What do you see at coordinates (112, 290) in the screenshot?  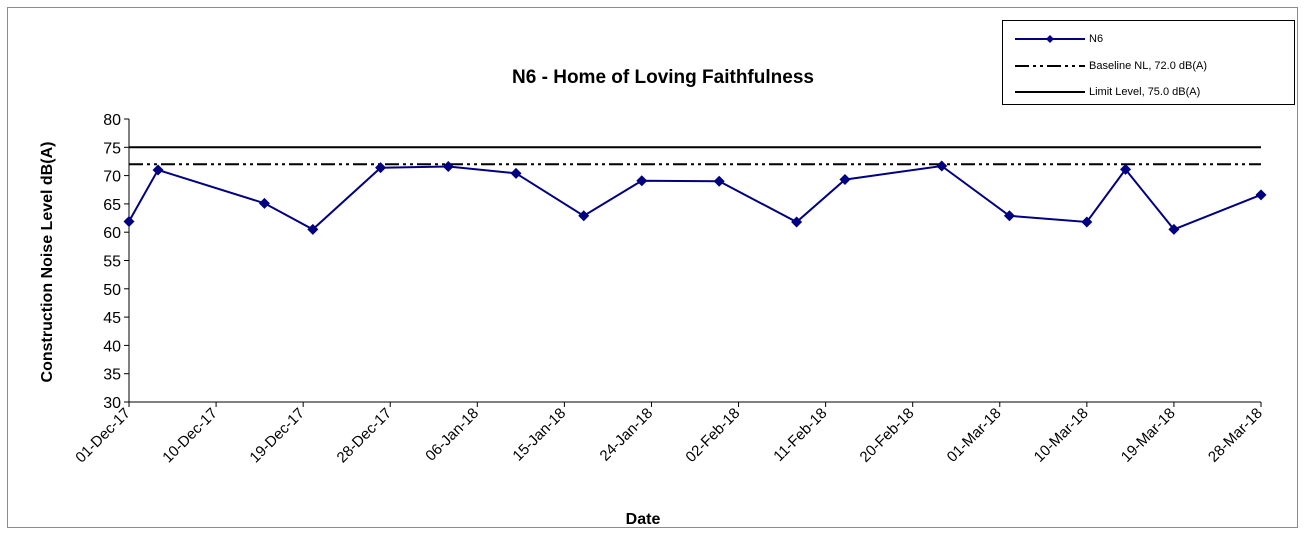 I see `y-tick-label: 50` at bounding box center [112, 290].